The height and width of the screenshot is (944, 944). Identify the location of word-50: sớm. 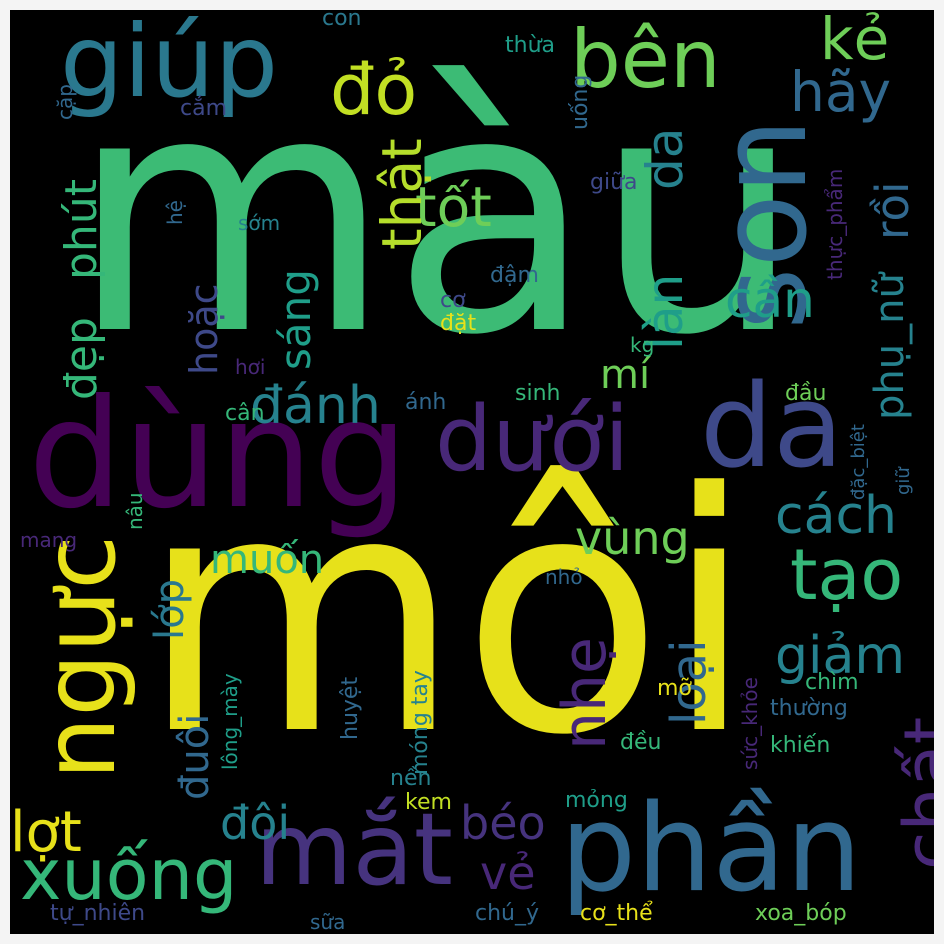
(259, 223).